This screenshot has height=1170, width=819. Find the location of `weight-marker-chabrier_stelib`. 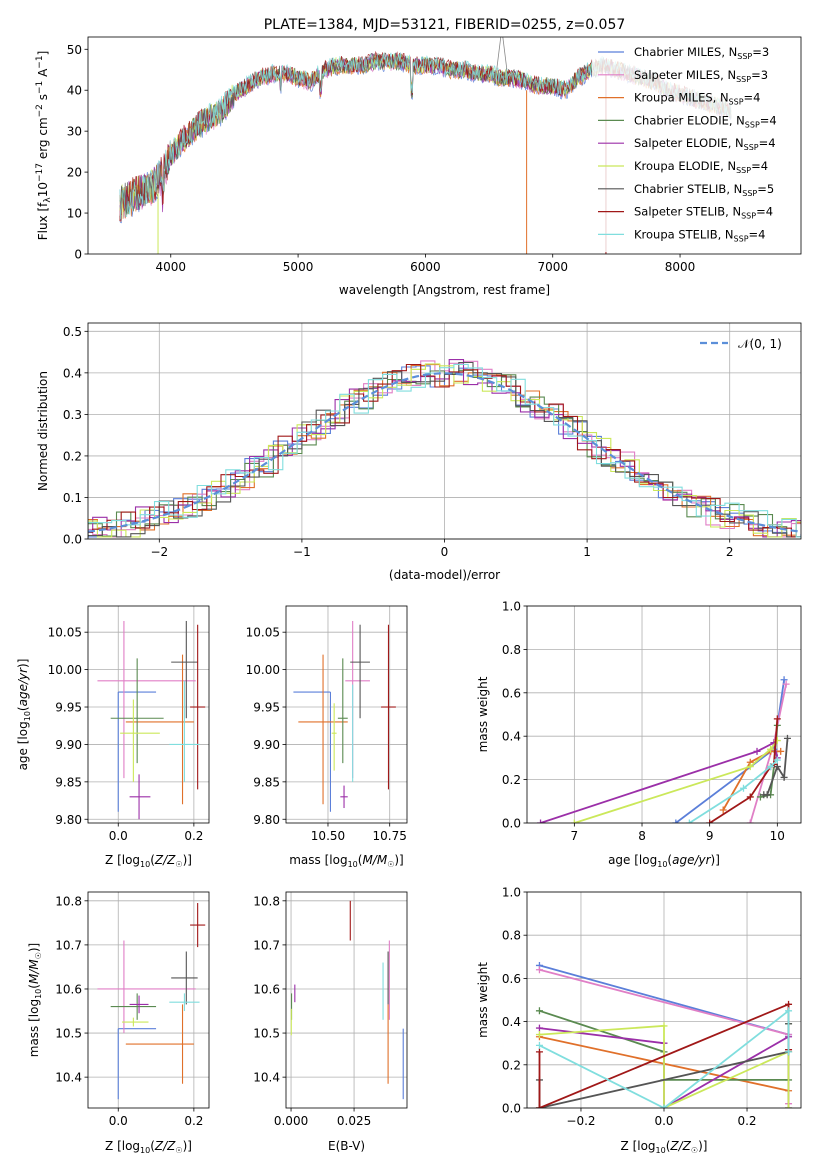

weight-marker-chabrier_stelib is located at coordinates (787, 738).